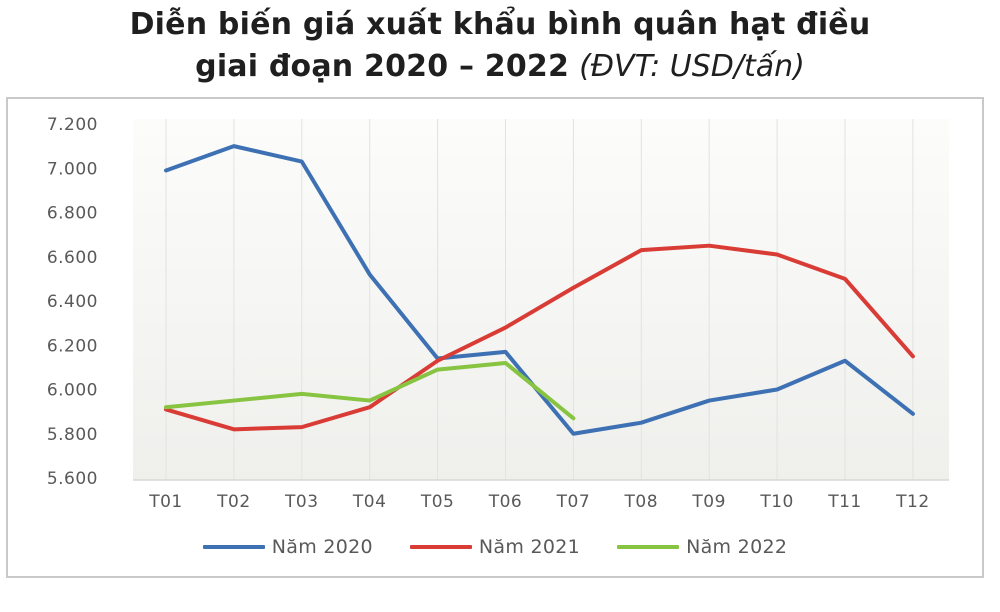  I want to click on x-tick-label: T04, so click(369, 502).